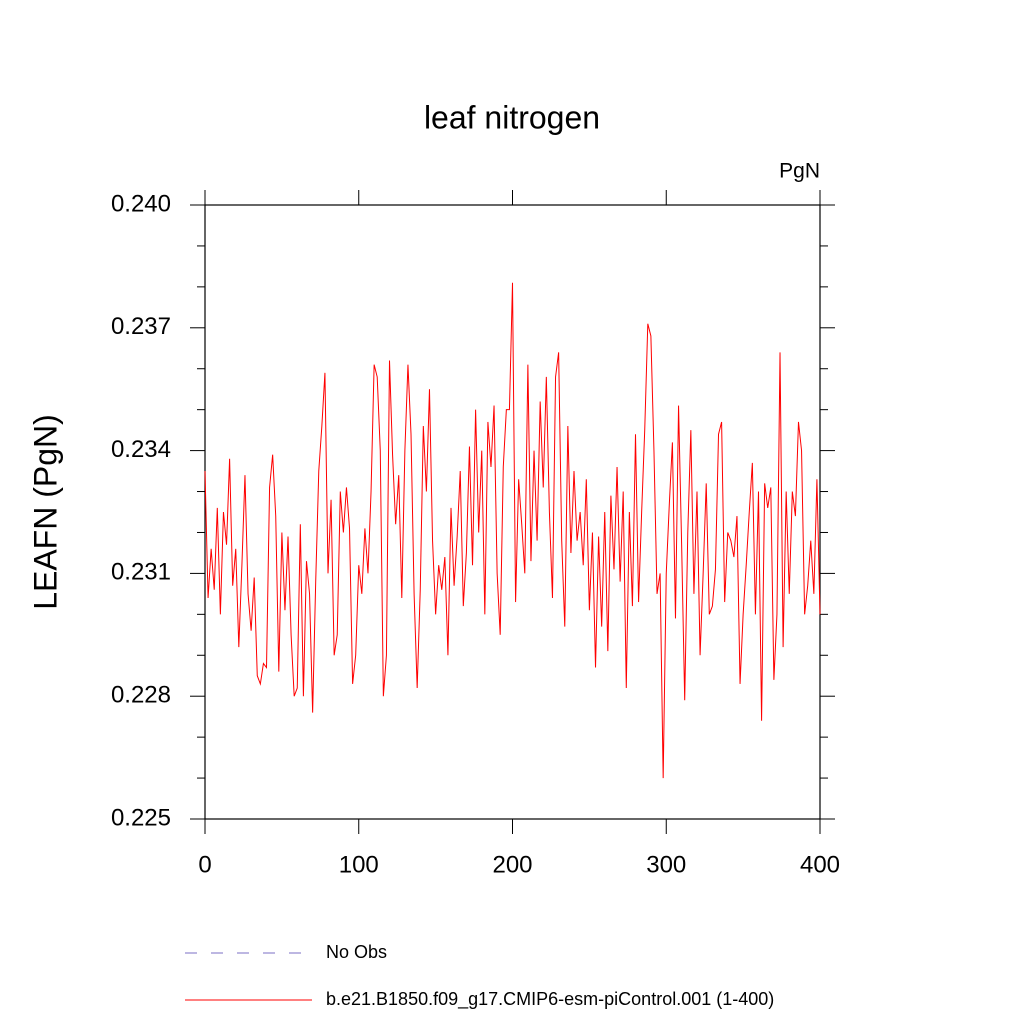 The image size is (1024, 1024). I want to click on y-tick-label: 0.225, so click(141, 817).